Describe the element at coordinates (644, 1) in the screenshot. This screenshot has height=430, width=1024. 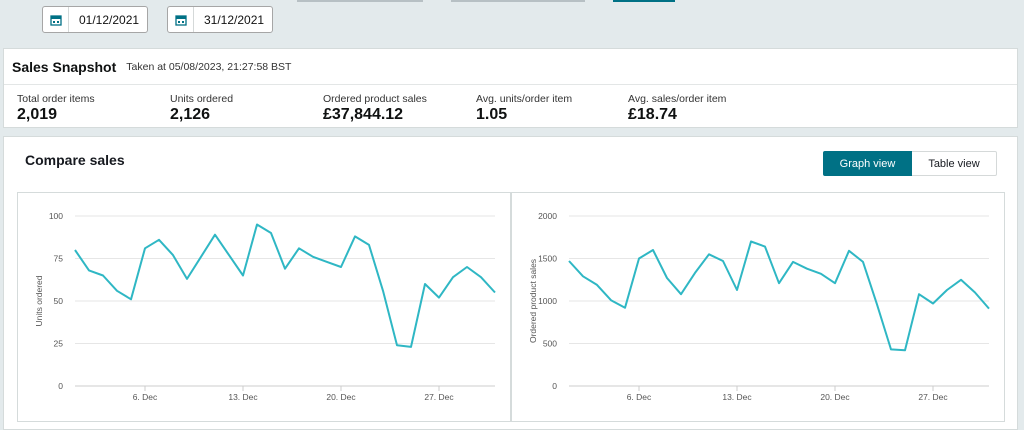
I see `apply-button-edge` at that location.